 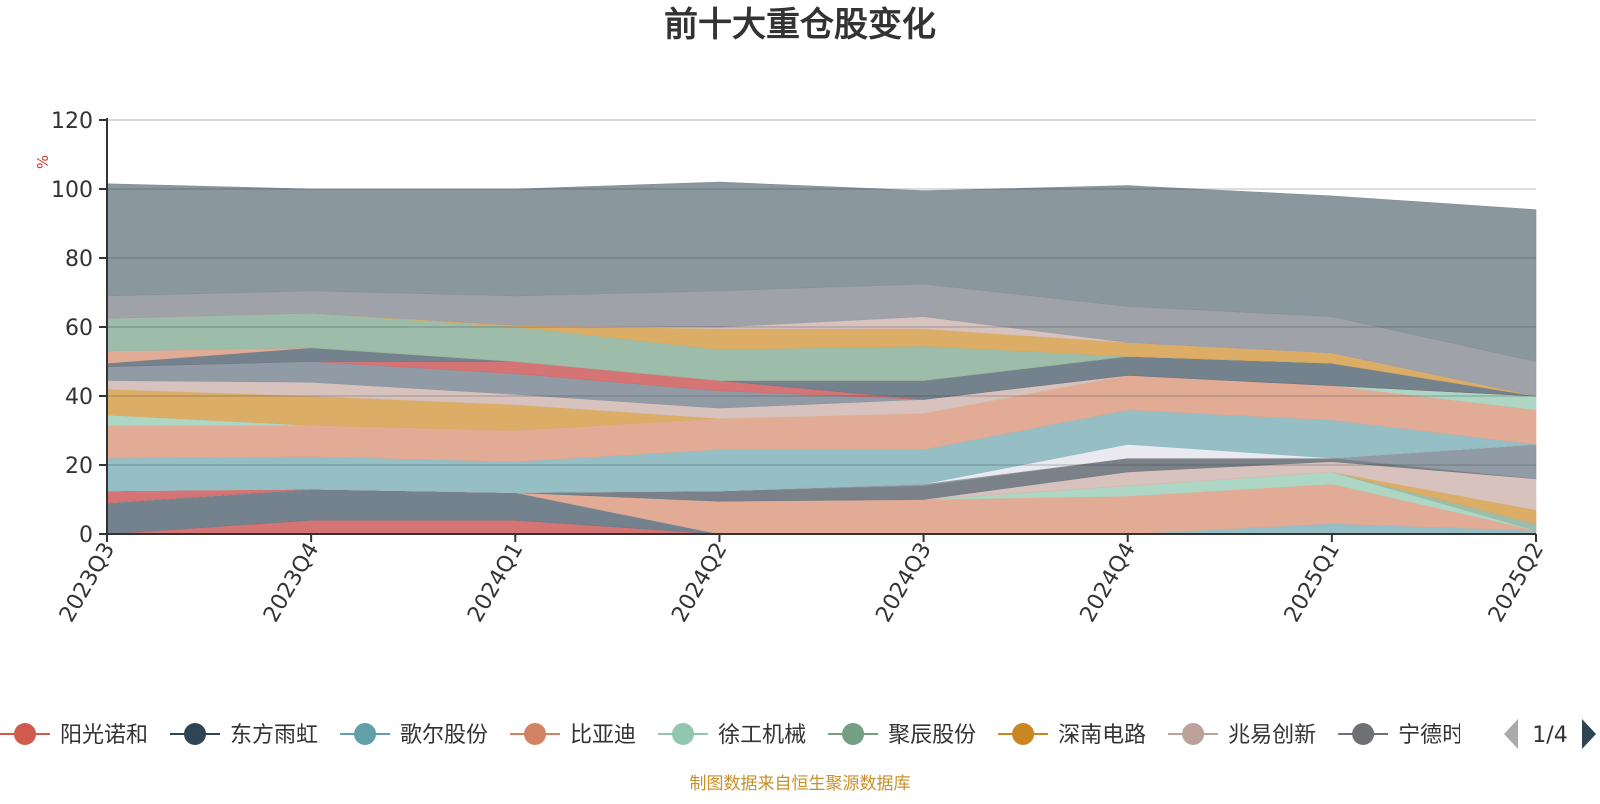 I want to click on legend-label: 东方雨虹, so click(x=274, y=735).